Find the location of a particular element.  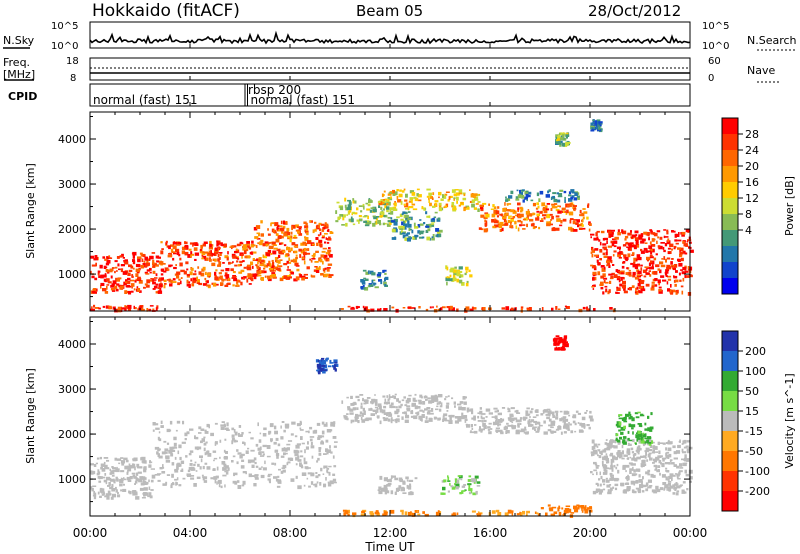

y-tick-label: 1000 is located at coordinates (72, 479).